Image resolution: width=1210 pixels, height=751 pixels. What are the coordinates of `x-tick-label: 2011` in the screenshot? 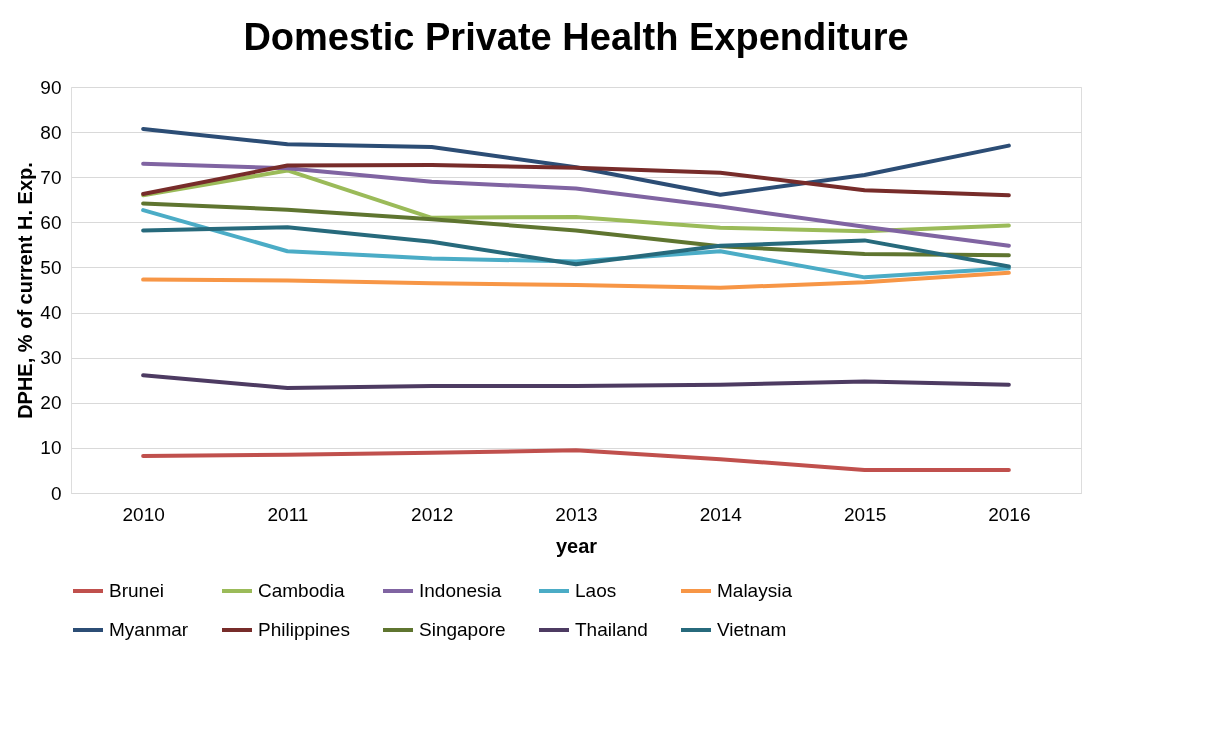 It's located at (288, 514).